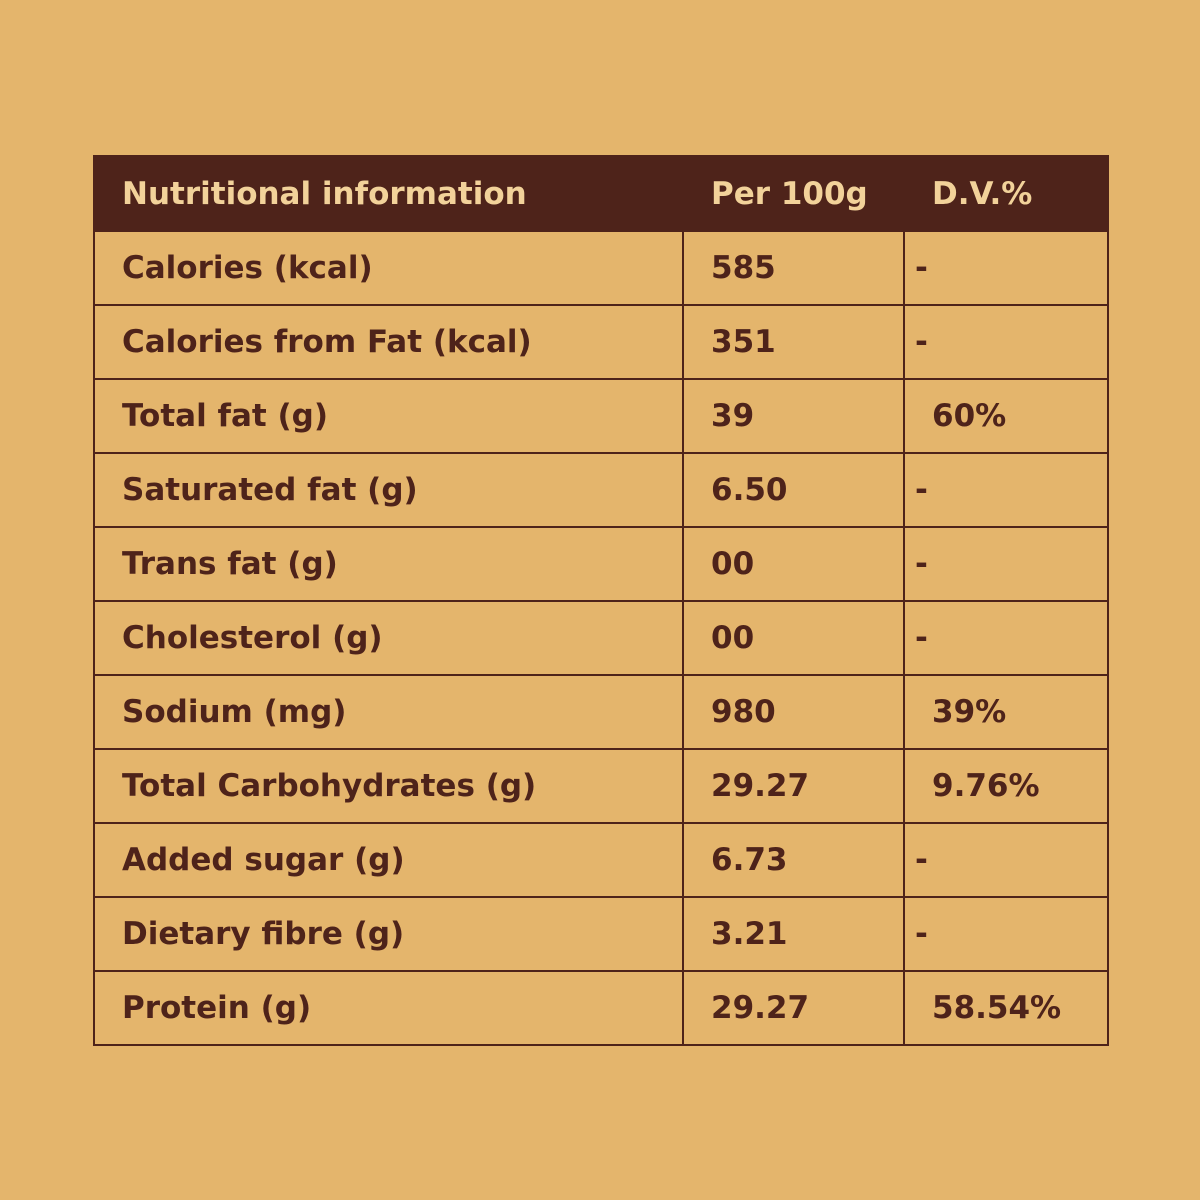 The width and height of the screenshot is (1200, 1200). Describe the element at coordinates (388, 860) in the screenshot. I see `nutrient-name: Added sugar (g)` at that location.